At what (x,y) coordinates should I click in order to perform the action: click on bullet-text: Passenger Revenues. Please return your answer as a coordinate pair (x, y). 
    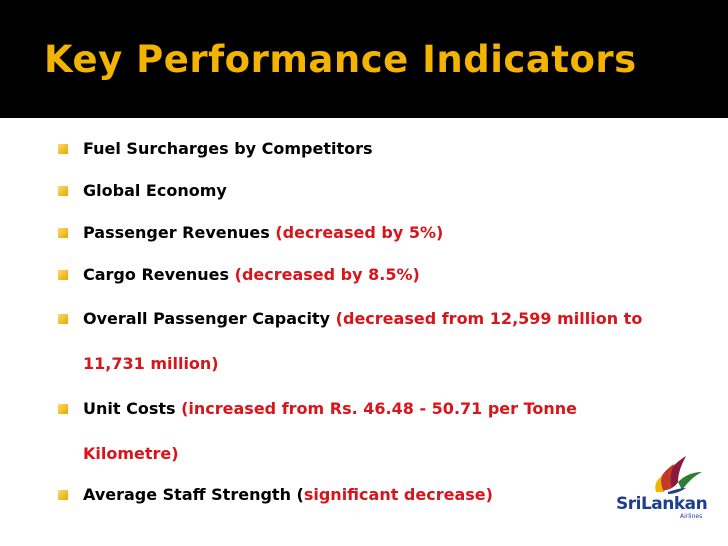
    Looking at the image, I should click on (179, 232).